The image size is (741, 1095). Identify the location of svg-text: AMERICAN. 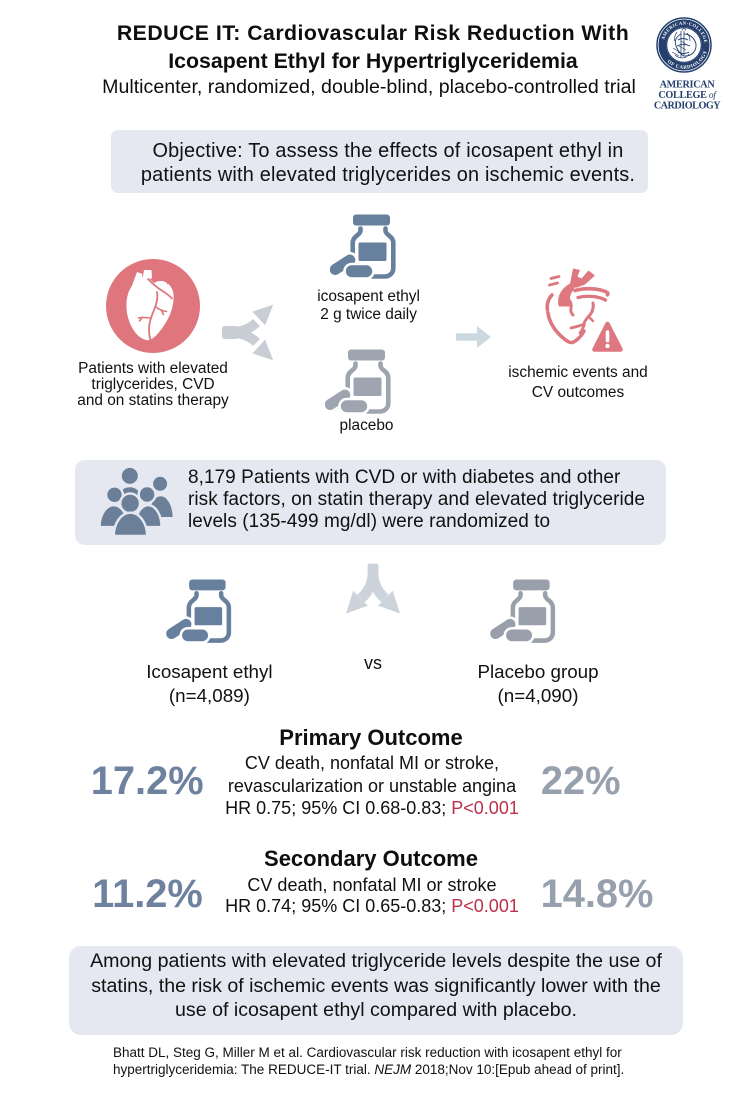
(688, 85).